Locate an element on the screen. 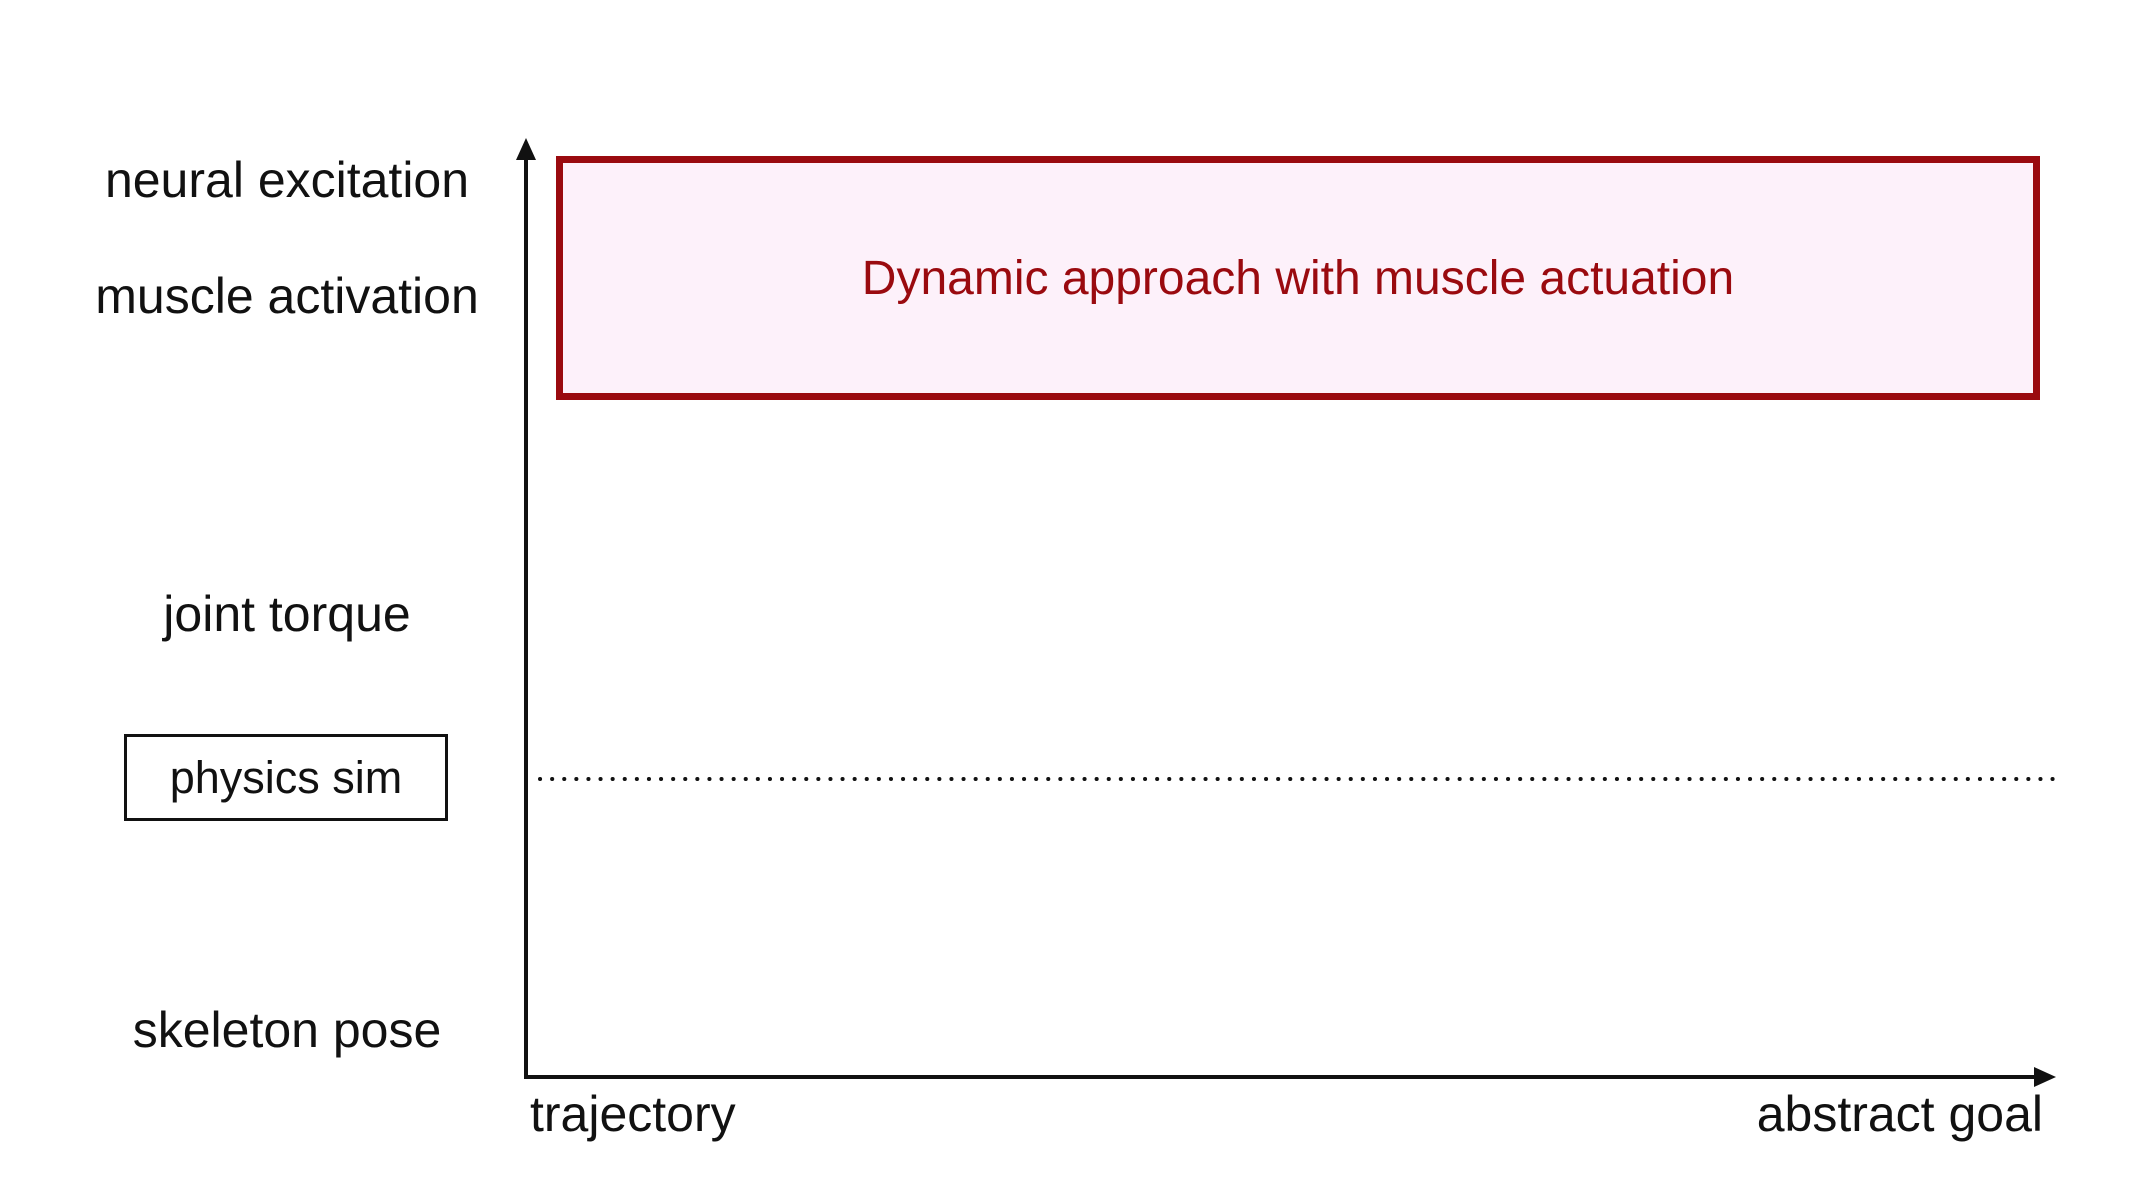 Image resolution: width=2133 pixels, height=1200 pixels. y-axis-arrowhead is located at coordinates (526, 149).